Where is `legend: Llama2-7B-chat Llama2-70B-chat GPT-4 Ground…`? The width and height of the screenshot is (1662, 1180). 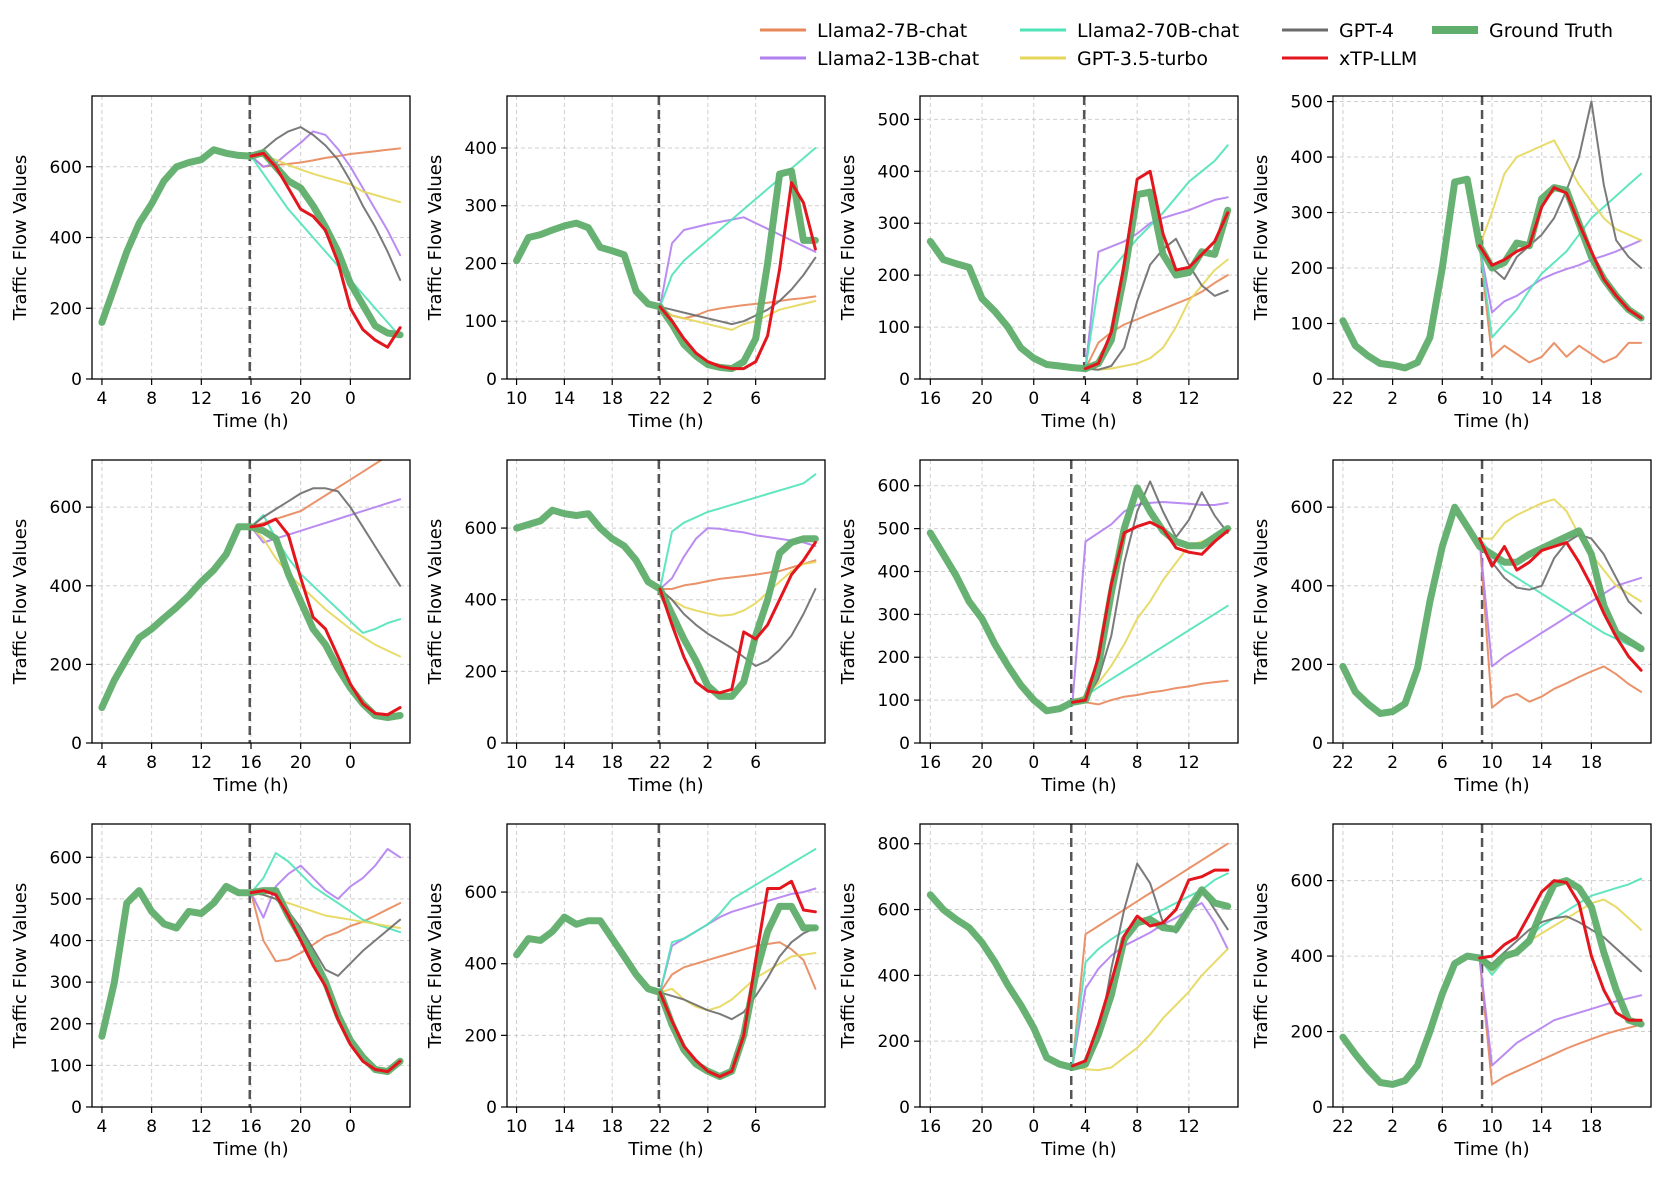
legend: Llama2-7B-chat Llama2-70B-chat GPT-4 Ground… is located at coordinates (1186, 45).